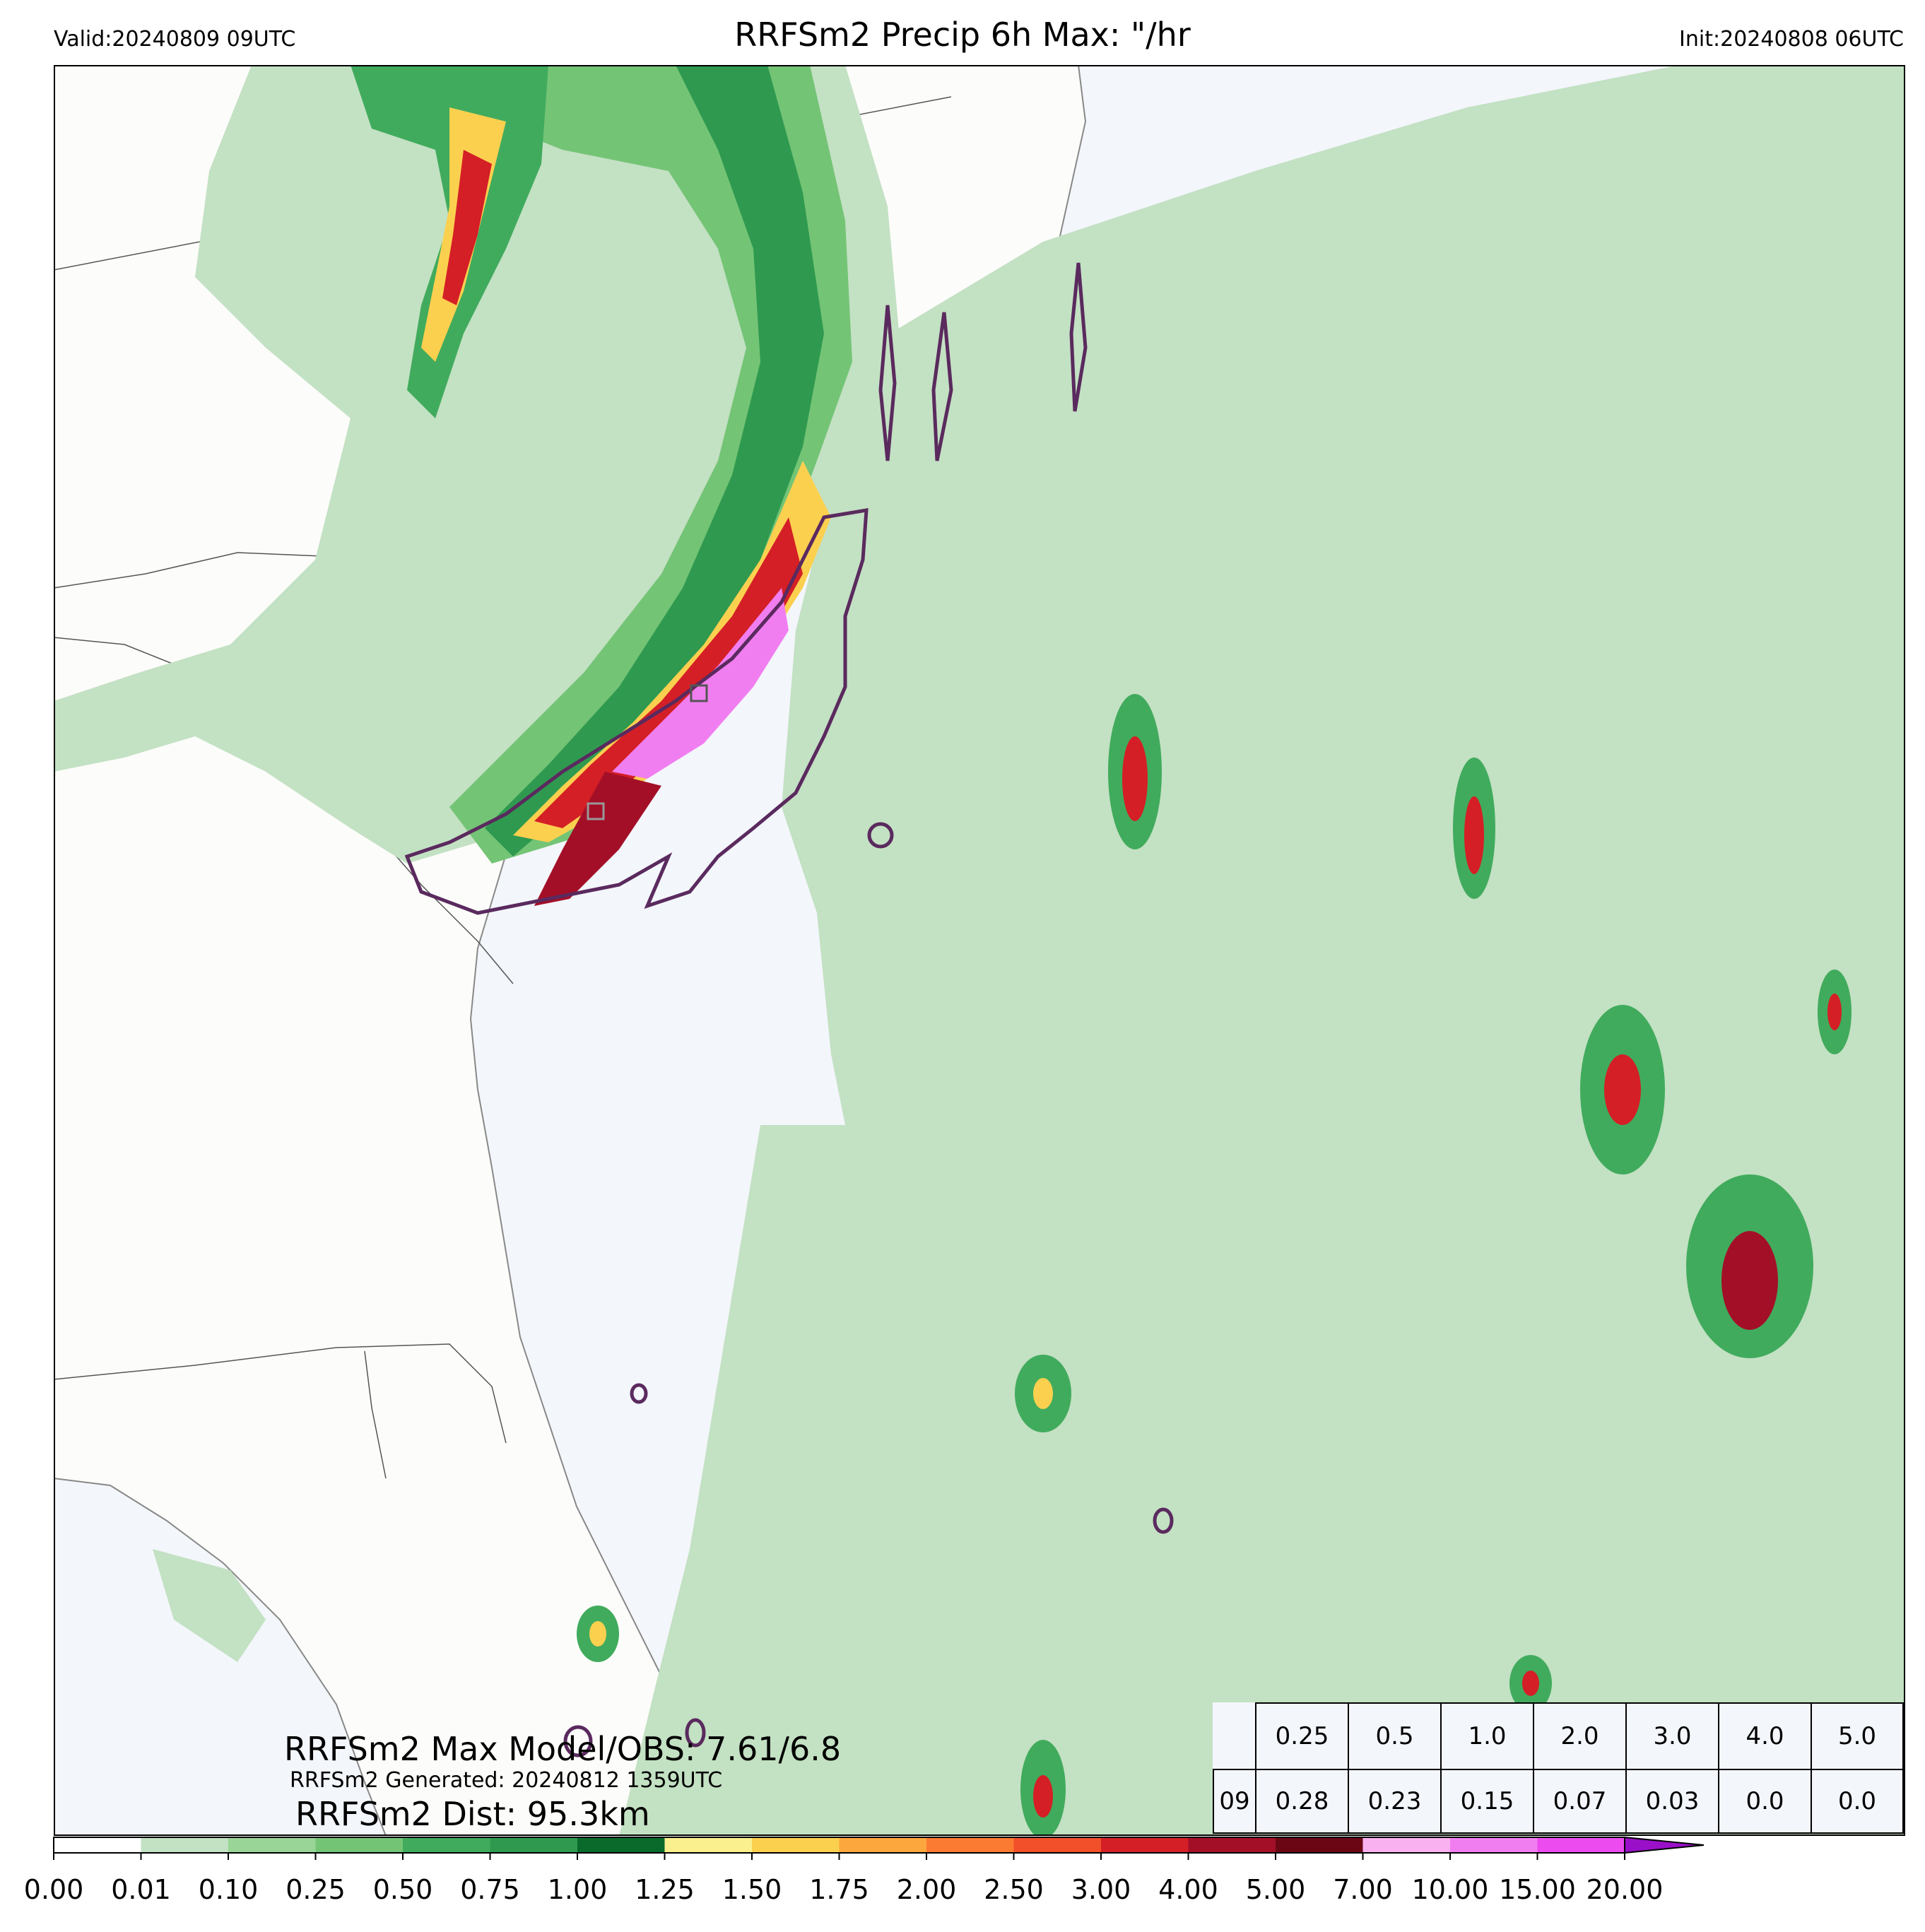  Describe the element at coordinates (962, 35) in the screenshot. I see `page-title: RRFSm2 Precip 6h Max: "/hr` at that location.